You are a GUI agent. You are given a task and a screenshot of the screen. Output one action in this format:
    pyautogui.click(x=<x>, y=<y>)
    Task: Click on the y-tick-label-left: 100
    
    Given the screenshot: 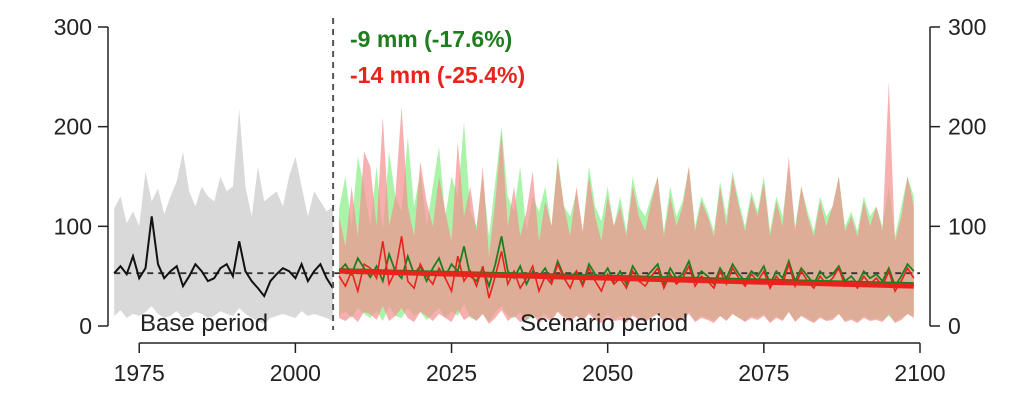 What is the action you would take?
    pyautogui.click(x=73, y=226)
    